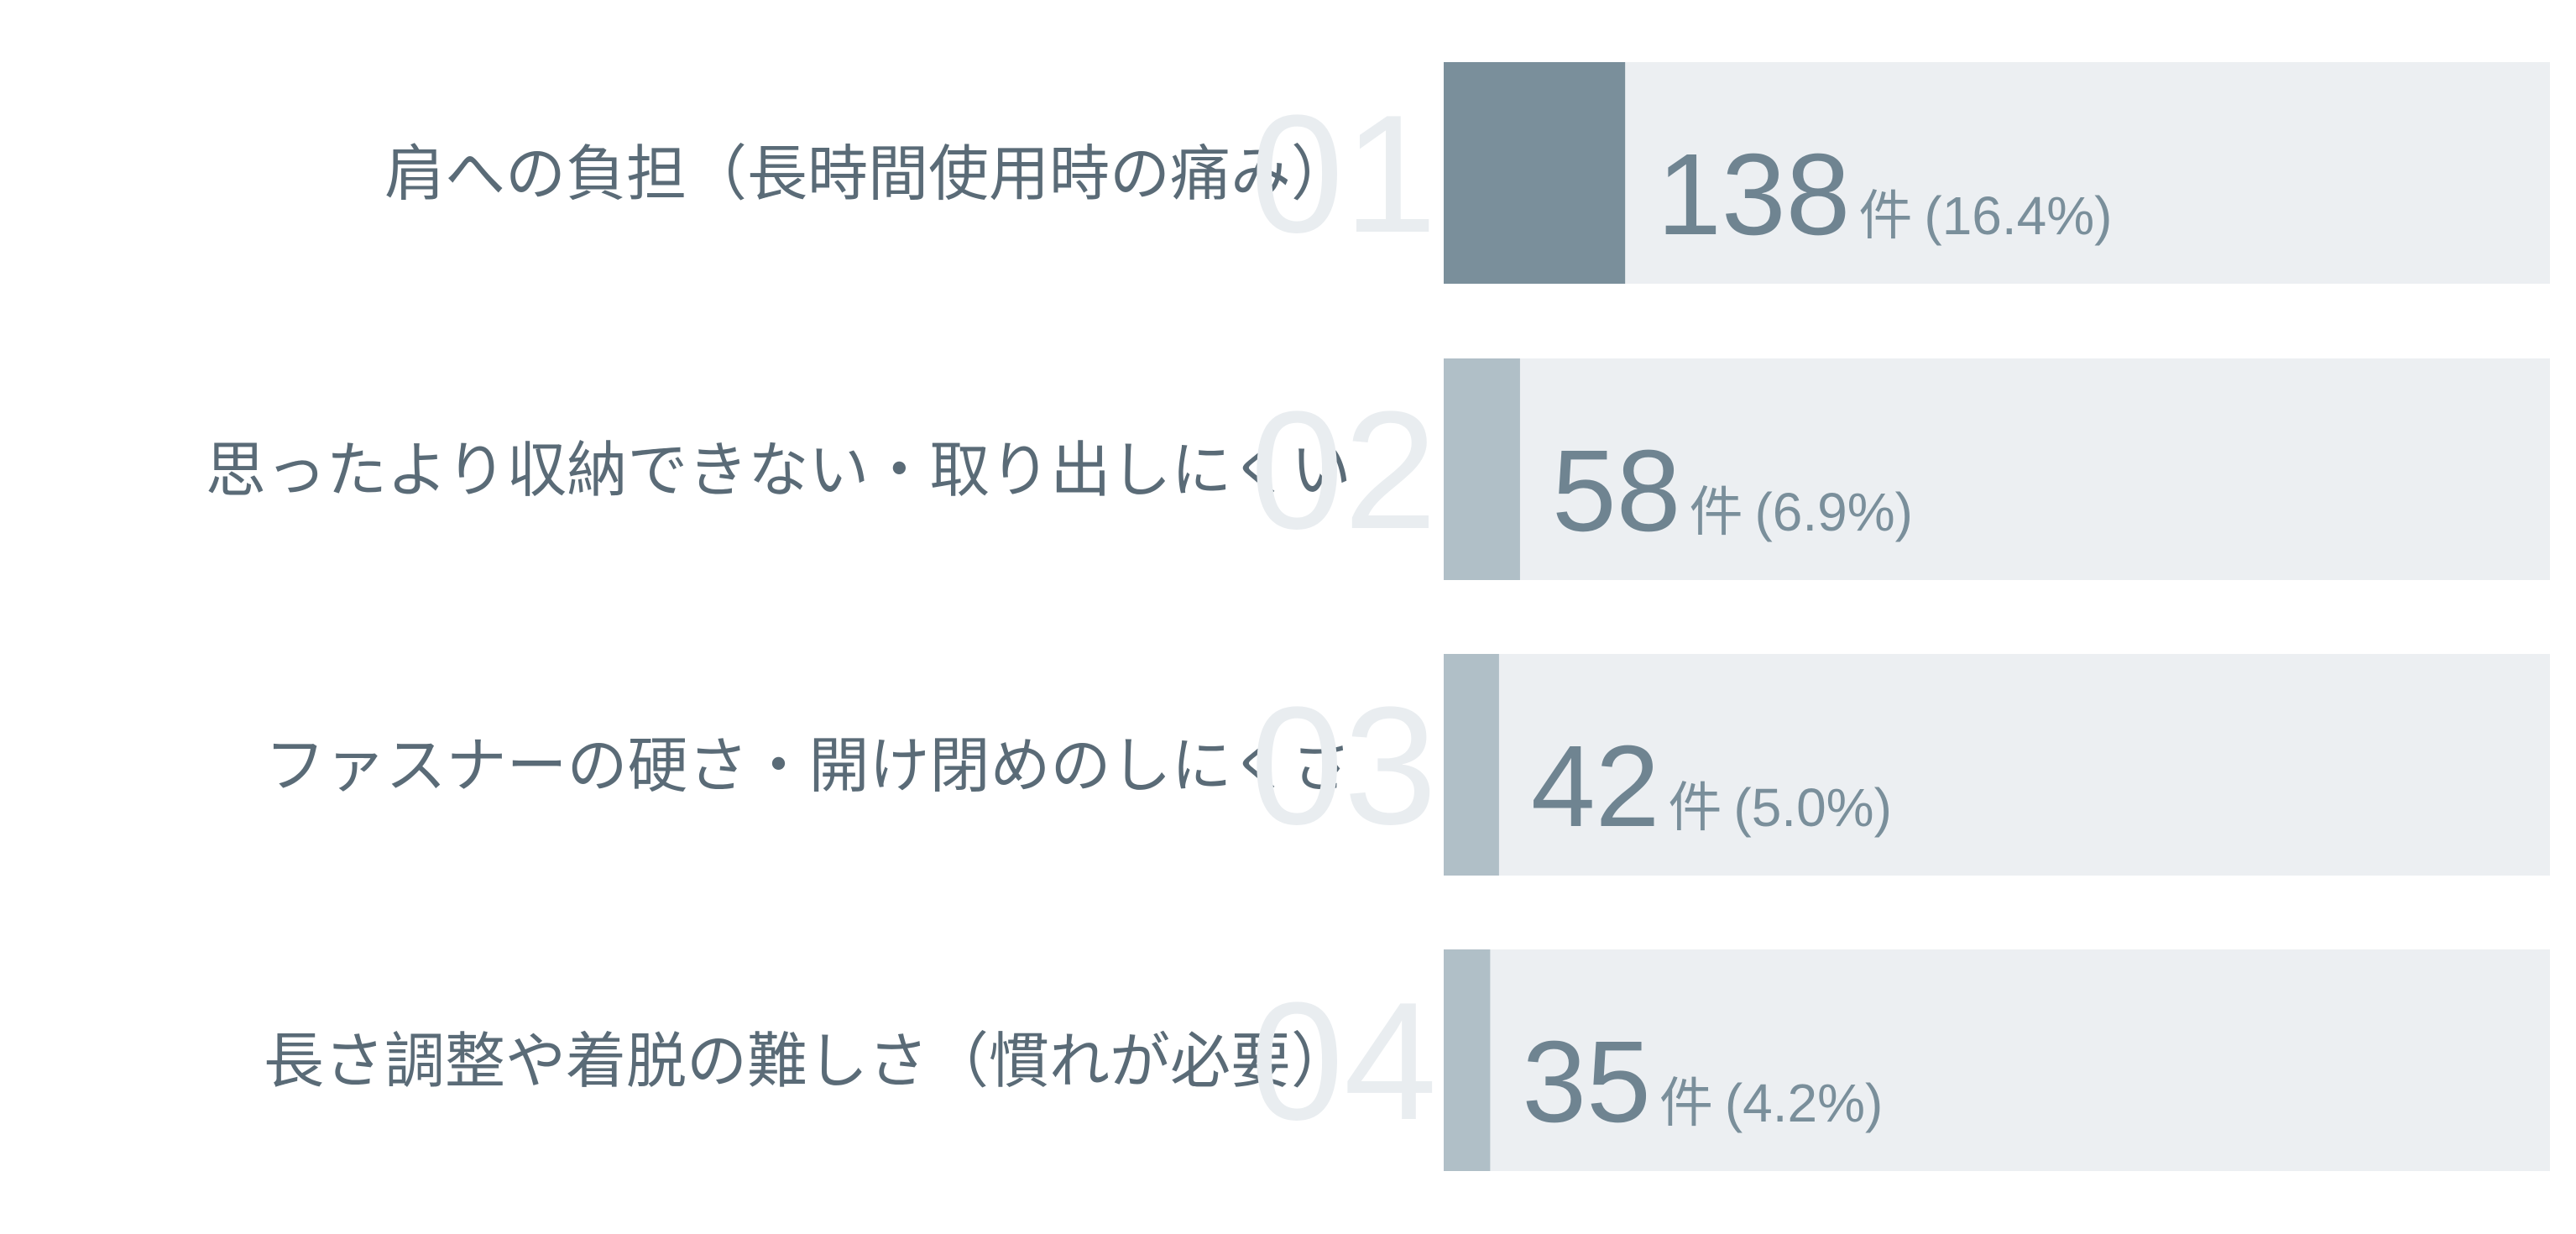 The width and height of the screenshot is (2576, 1234). I want to click on value-label: 138 件 (16.4%), so click(1884, 194).